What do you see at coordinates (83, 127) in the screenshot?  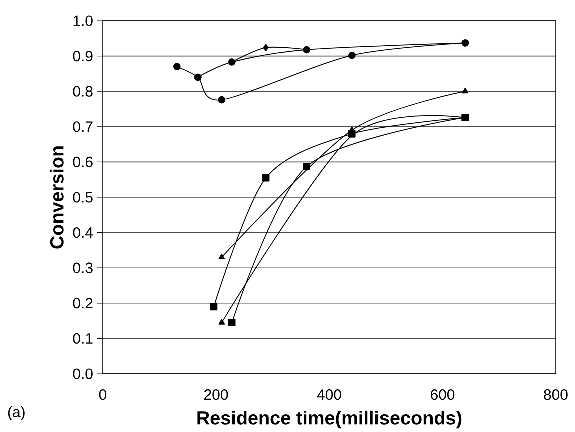 I see `y-tick-label: 0.7` at bounding box center [83, 127].